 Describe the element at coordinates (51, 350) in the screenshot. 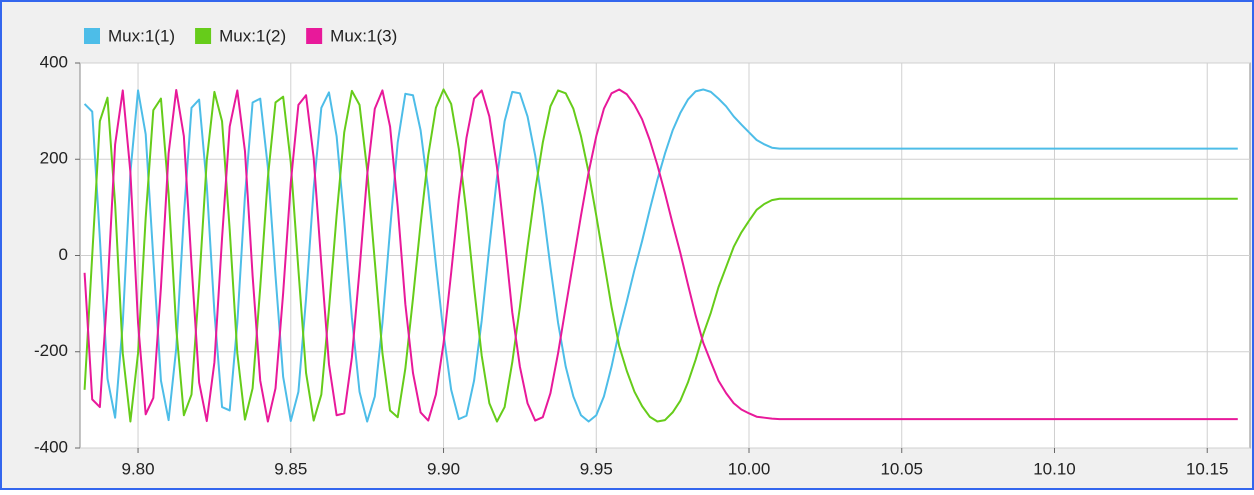

I see `y-tick-label: -200` at that location.